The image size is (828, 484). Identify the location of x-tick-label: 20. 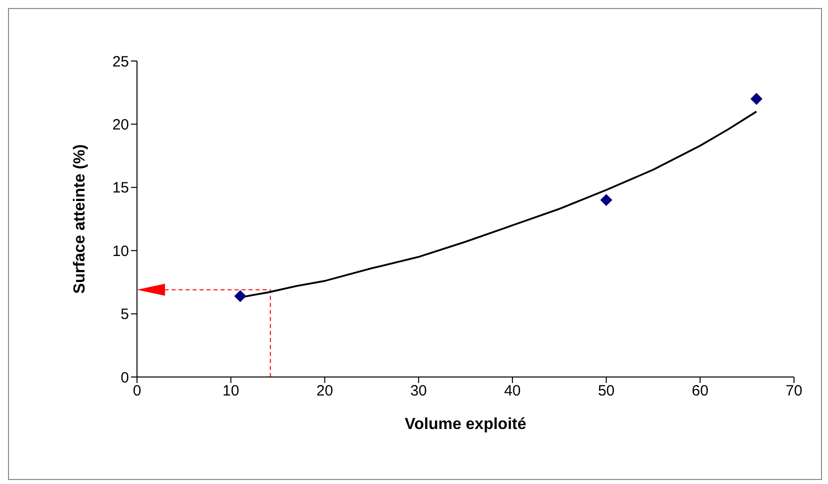
(325, 391).